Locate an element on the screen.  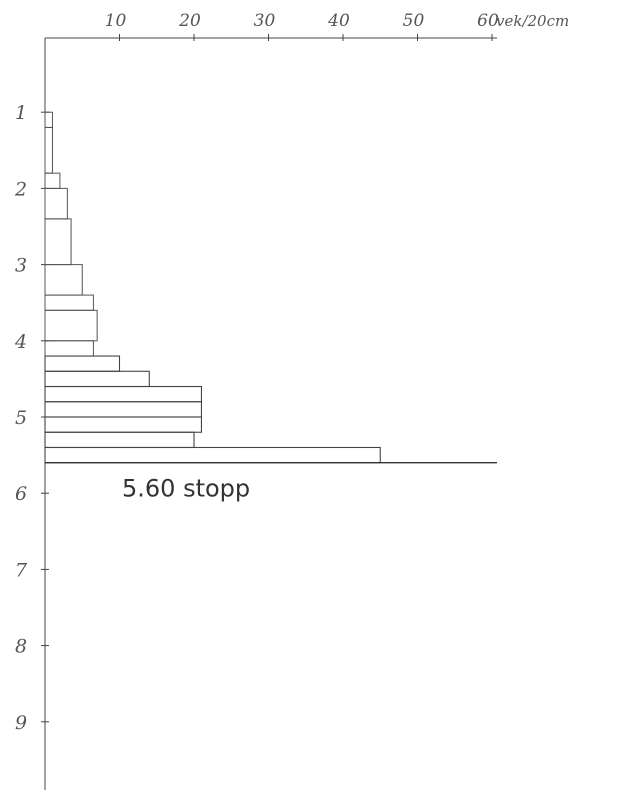
x-tick-label: 30 is located at coordinates (265, 21).